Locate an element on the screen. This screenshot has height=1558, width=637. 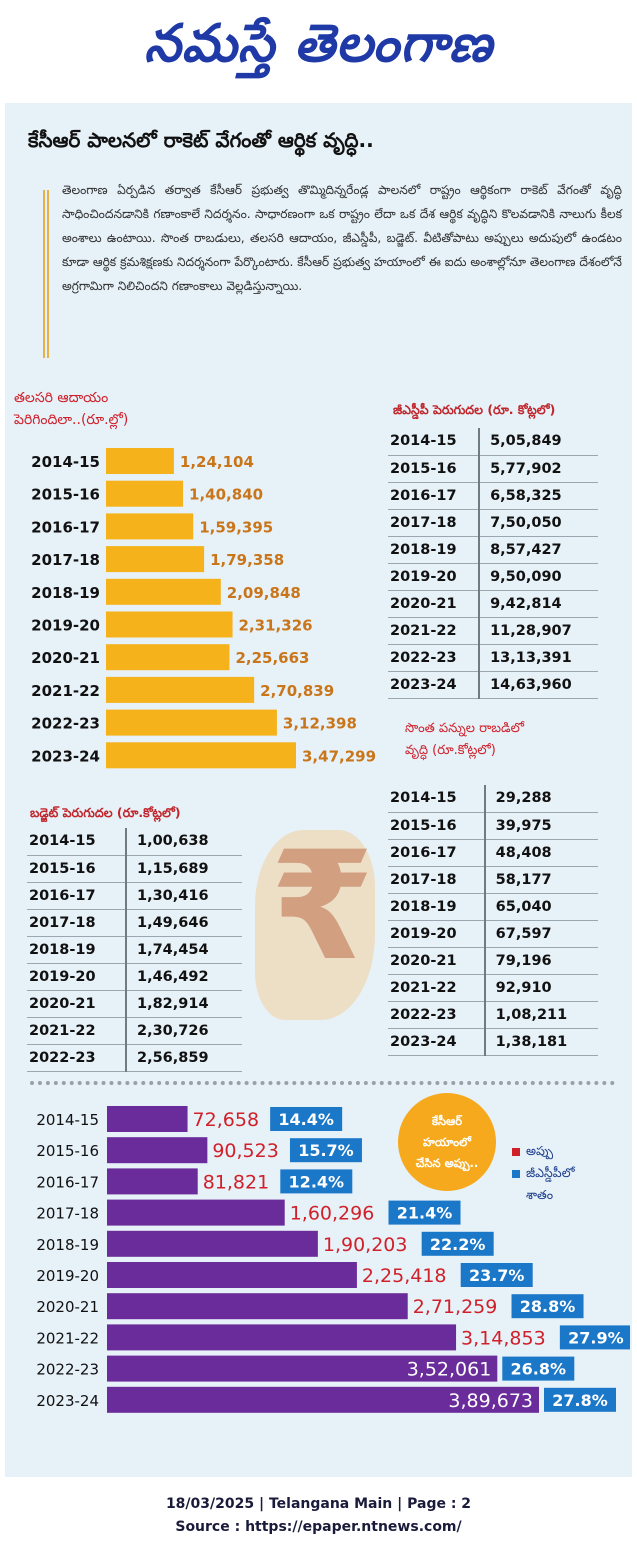
gsdp-year: 2018-19 is located at coordinates (434, 550).